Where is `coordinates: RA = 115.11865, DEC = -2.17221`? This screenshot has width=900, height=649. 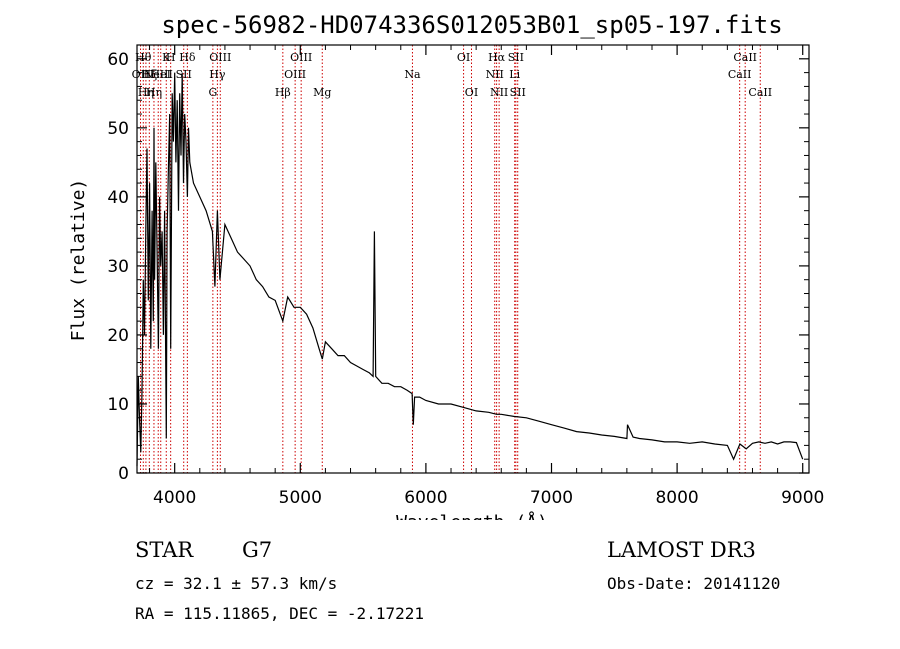
coordinates: RA = 115.11865, DEC = -2.17221 is located at coordinates (279, 613).